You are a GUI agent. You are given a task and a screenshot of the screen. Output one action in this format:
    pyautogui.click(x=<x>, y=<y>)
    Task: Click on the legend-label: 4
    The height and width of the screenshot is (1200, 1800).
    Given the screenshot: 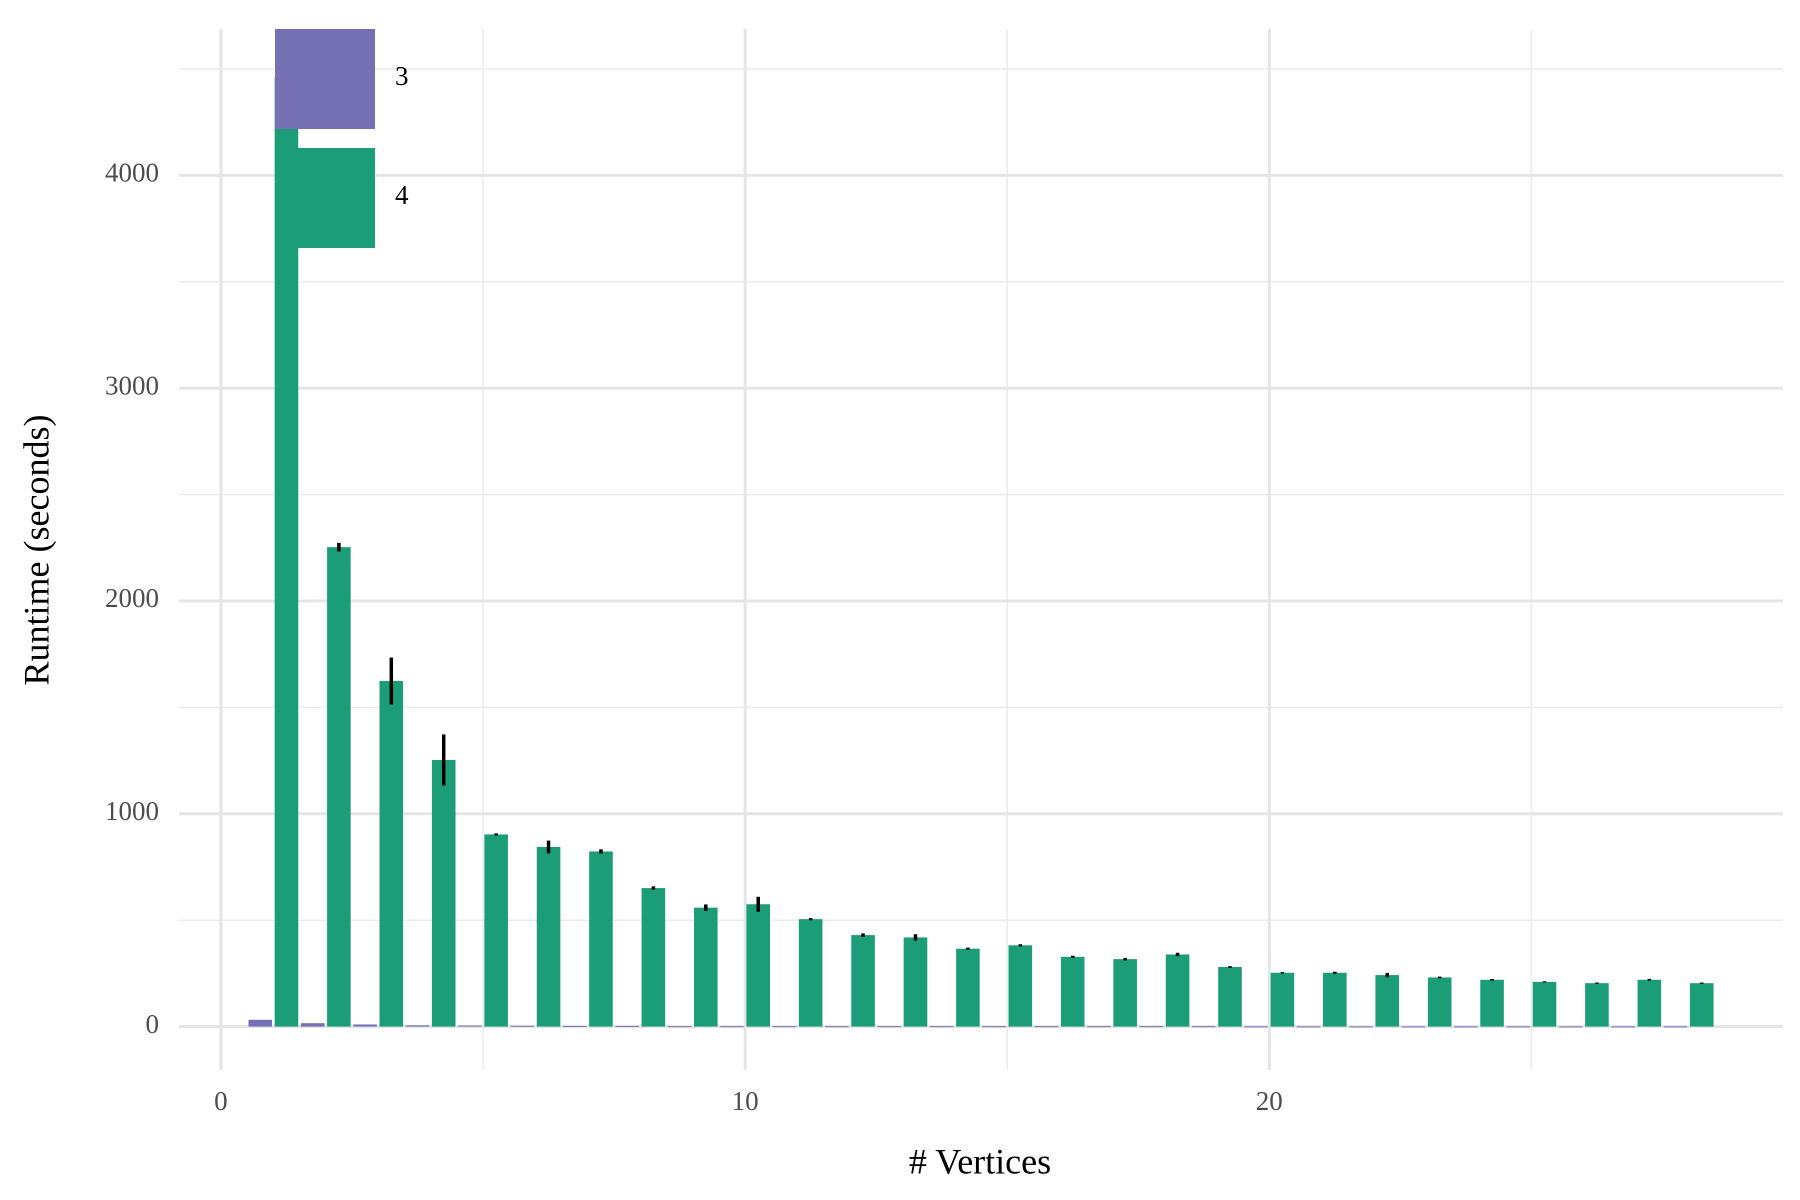 What is the action you would take?
    pyautogui.click(x=402, y=195)
    